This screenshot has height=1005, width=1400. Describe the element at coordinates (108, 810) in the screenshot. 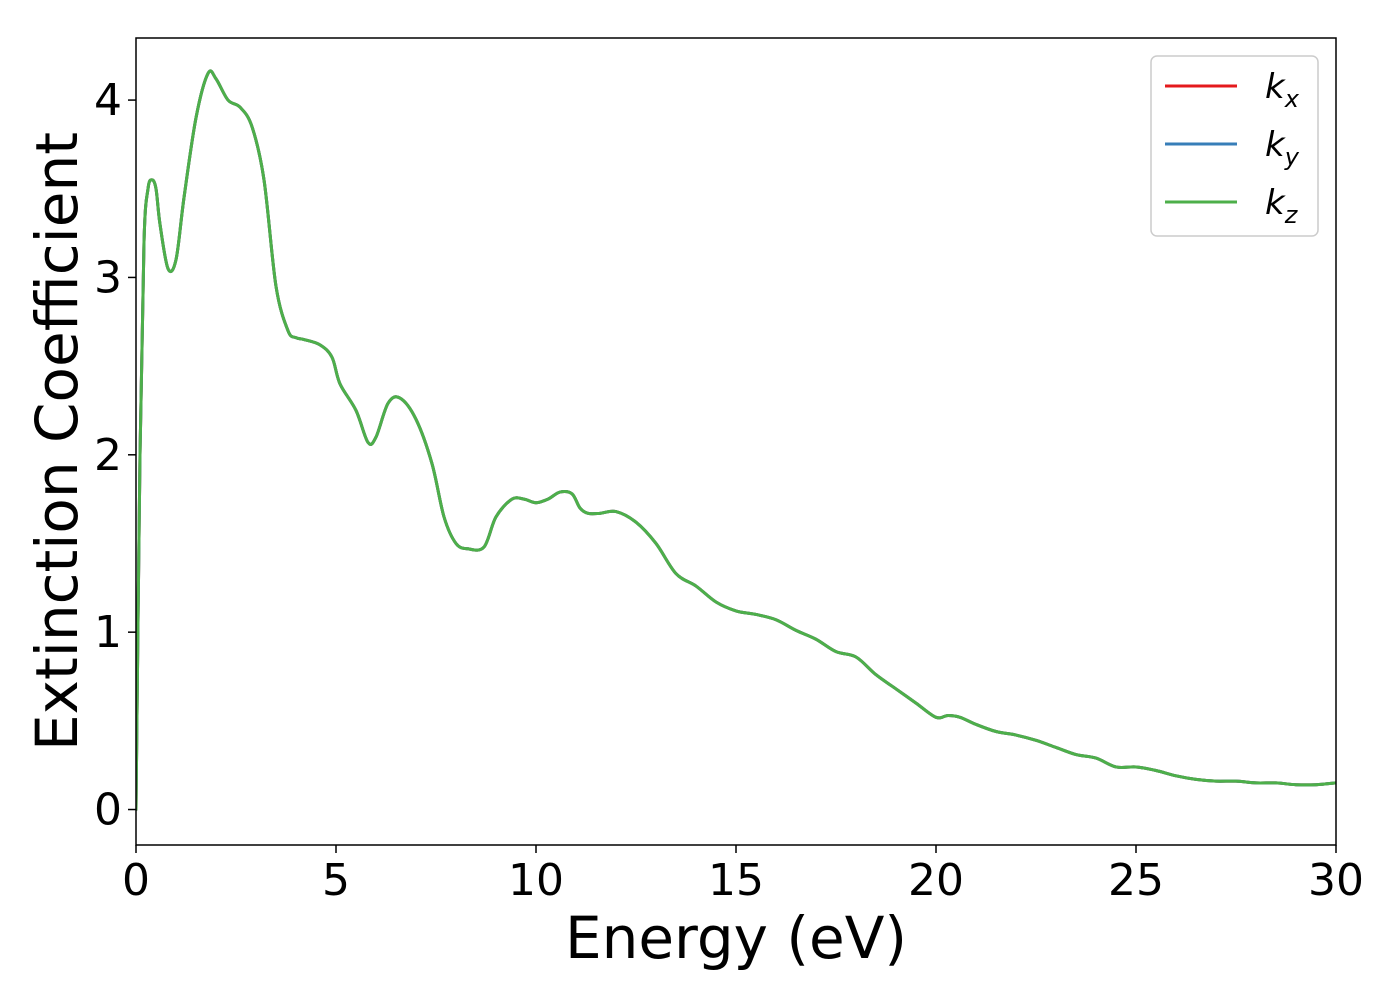

I see `y-tick-label: 0` at that location.